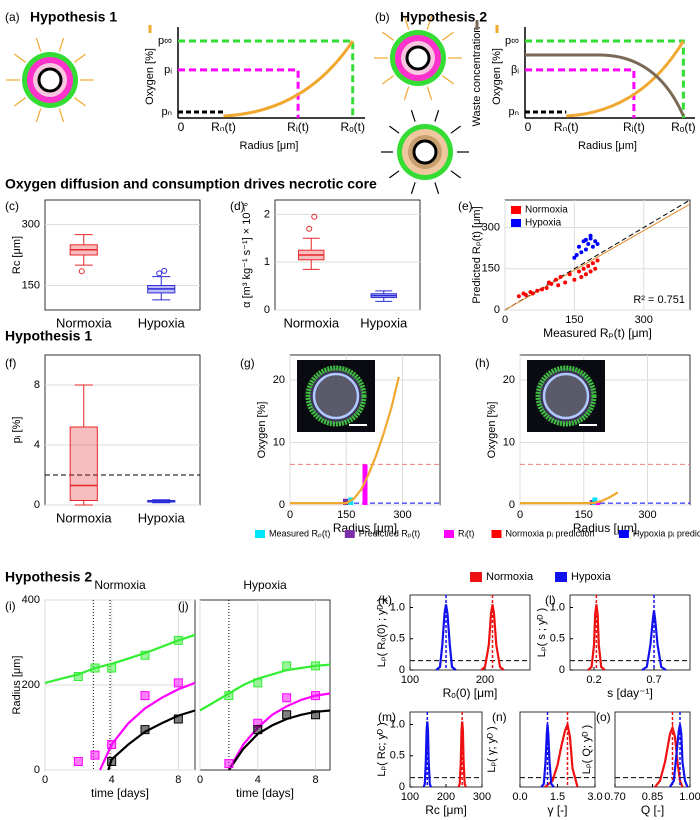  I want to click on y-axis-label: Oxygen [%], so click(497, 76).